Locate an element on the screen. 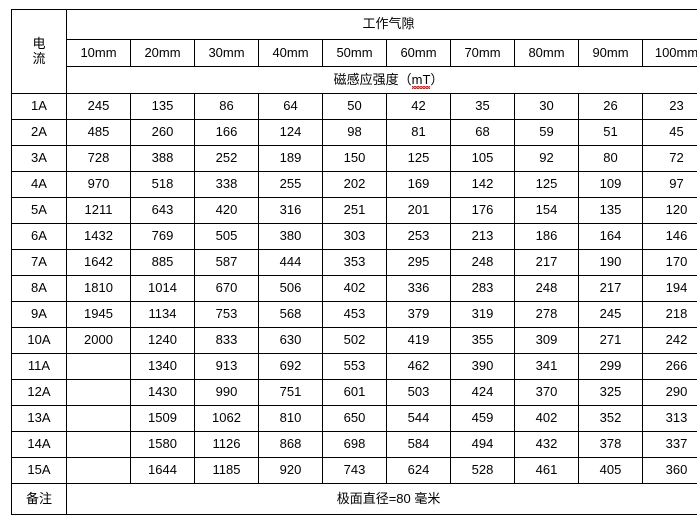 The width and height of the screenshot is (697, 515). cell-5a-80mm: 154 is located at coordinates (547, 211).